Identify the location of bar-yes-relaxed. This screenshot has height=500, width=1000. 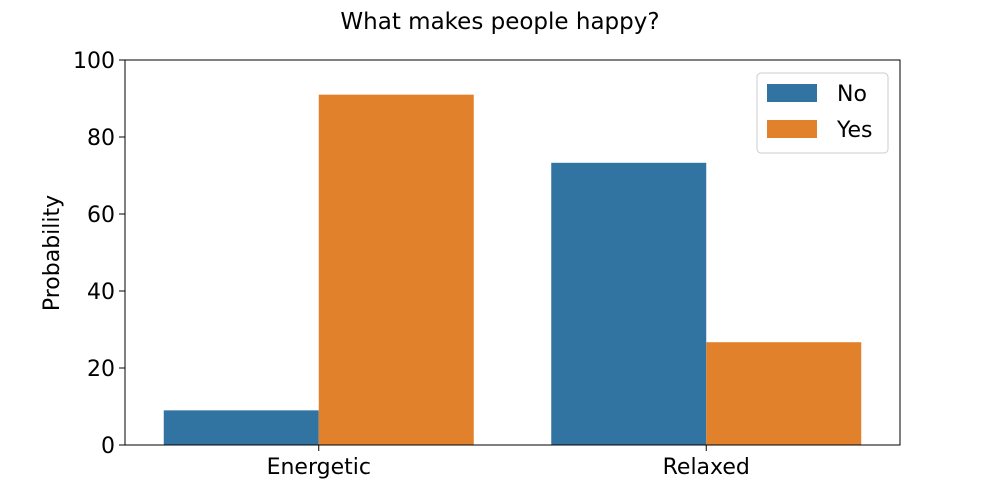
(784, 393).